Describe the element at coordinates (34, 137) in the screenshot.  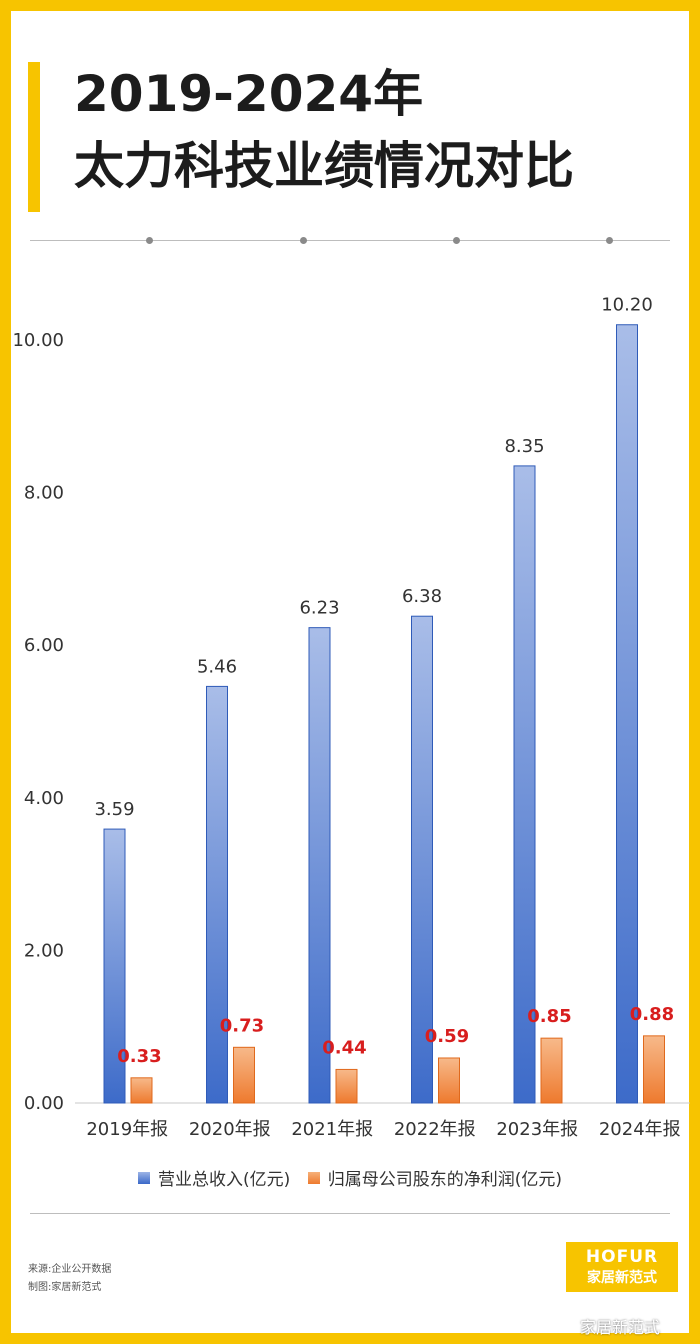
I see `title-accent-bar` at that location.